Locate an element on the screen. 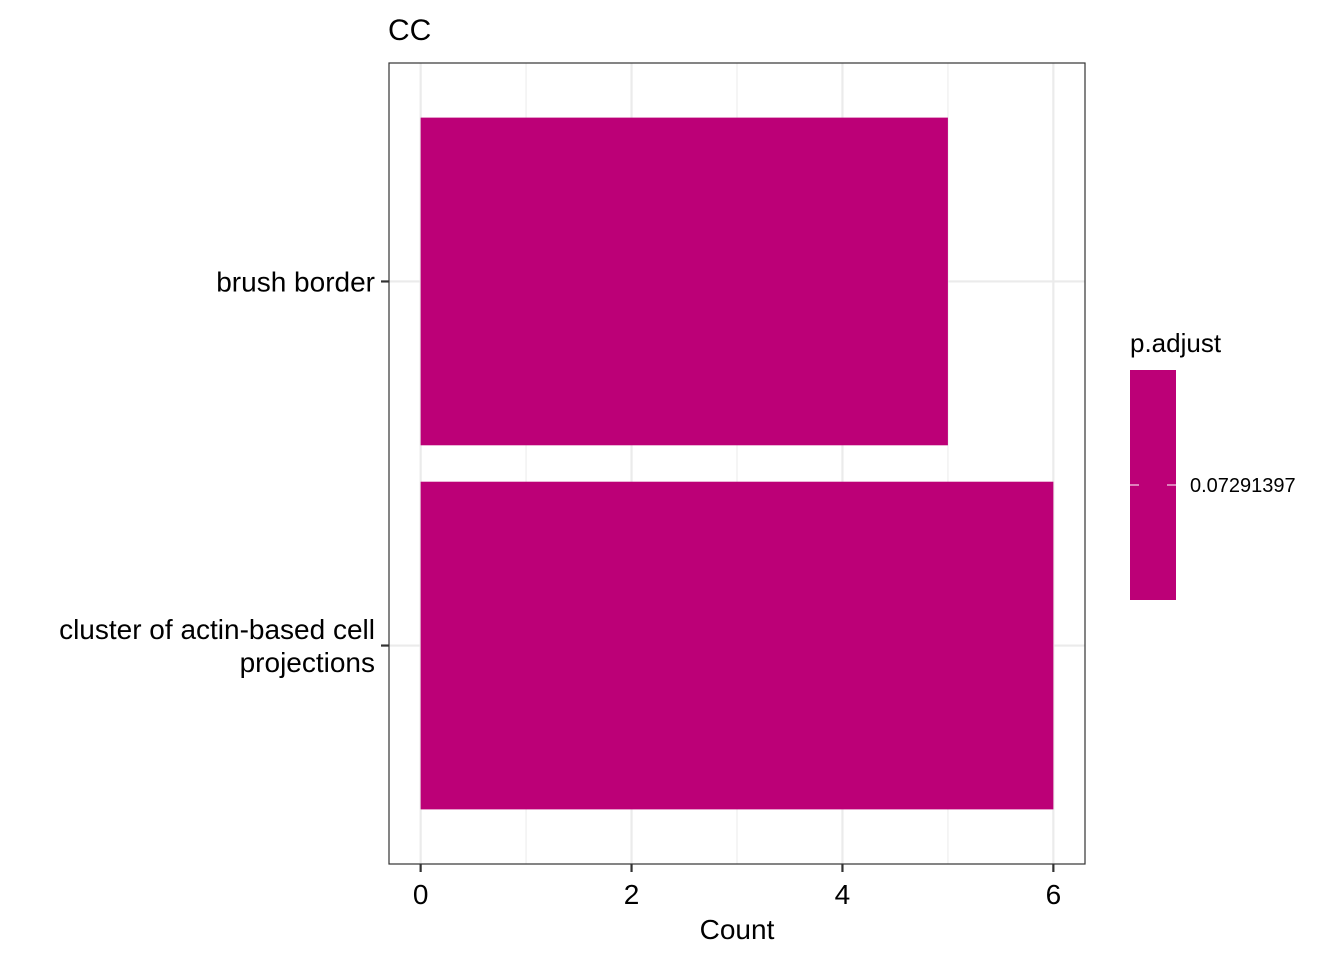 The width and height of the screenshot is (1344, 960). x-axis: 0 2 4 6 is located at coordinates (737, 887).